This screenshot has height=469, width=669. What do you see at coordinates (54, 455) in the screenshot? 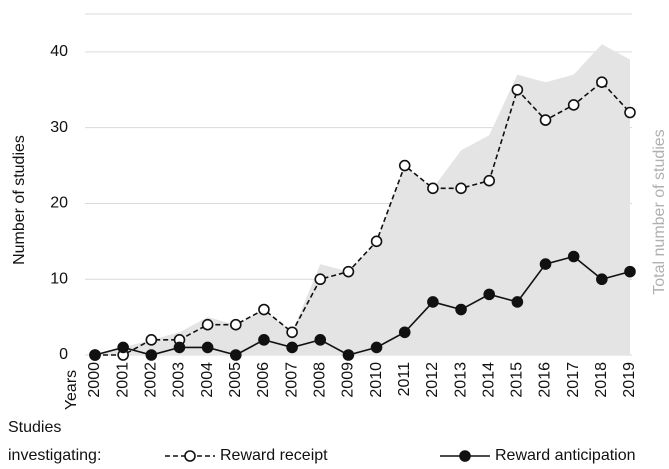
I see `legend-title: investigating:` at bounding box center [54, 455].